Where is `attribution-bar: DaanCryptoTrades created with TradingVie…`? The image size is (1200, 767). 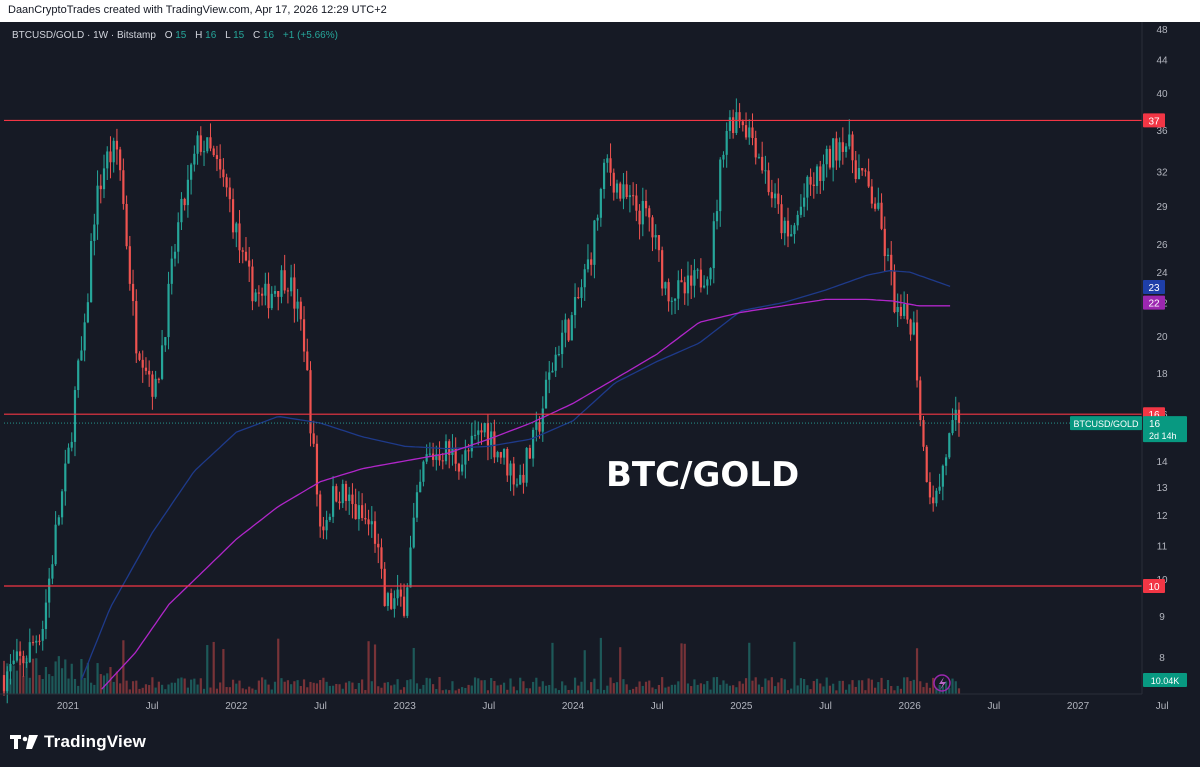
attribution-bar: DaanCryptoTrades created with TradingVie… is located at coordinates (600, 11).